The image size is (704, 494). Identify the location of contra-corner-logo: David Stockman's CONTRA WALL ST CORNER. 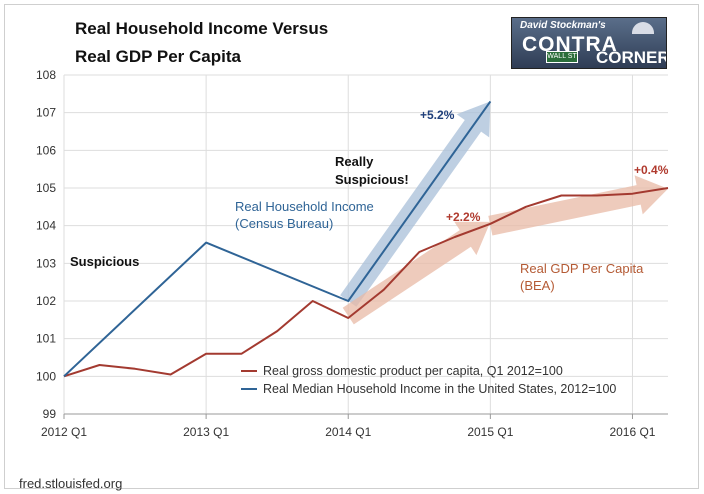
(589, 43).